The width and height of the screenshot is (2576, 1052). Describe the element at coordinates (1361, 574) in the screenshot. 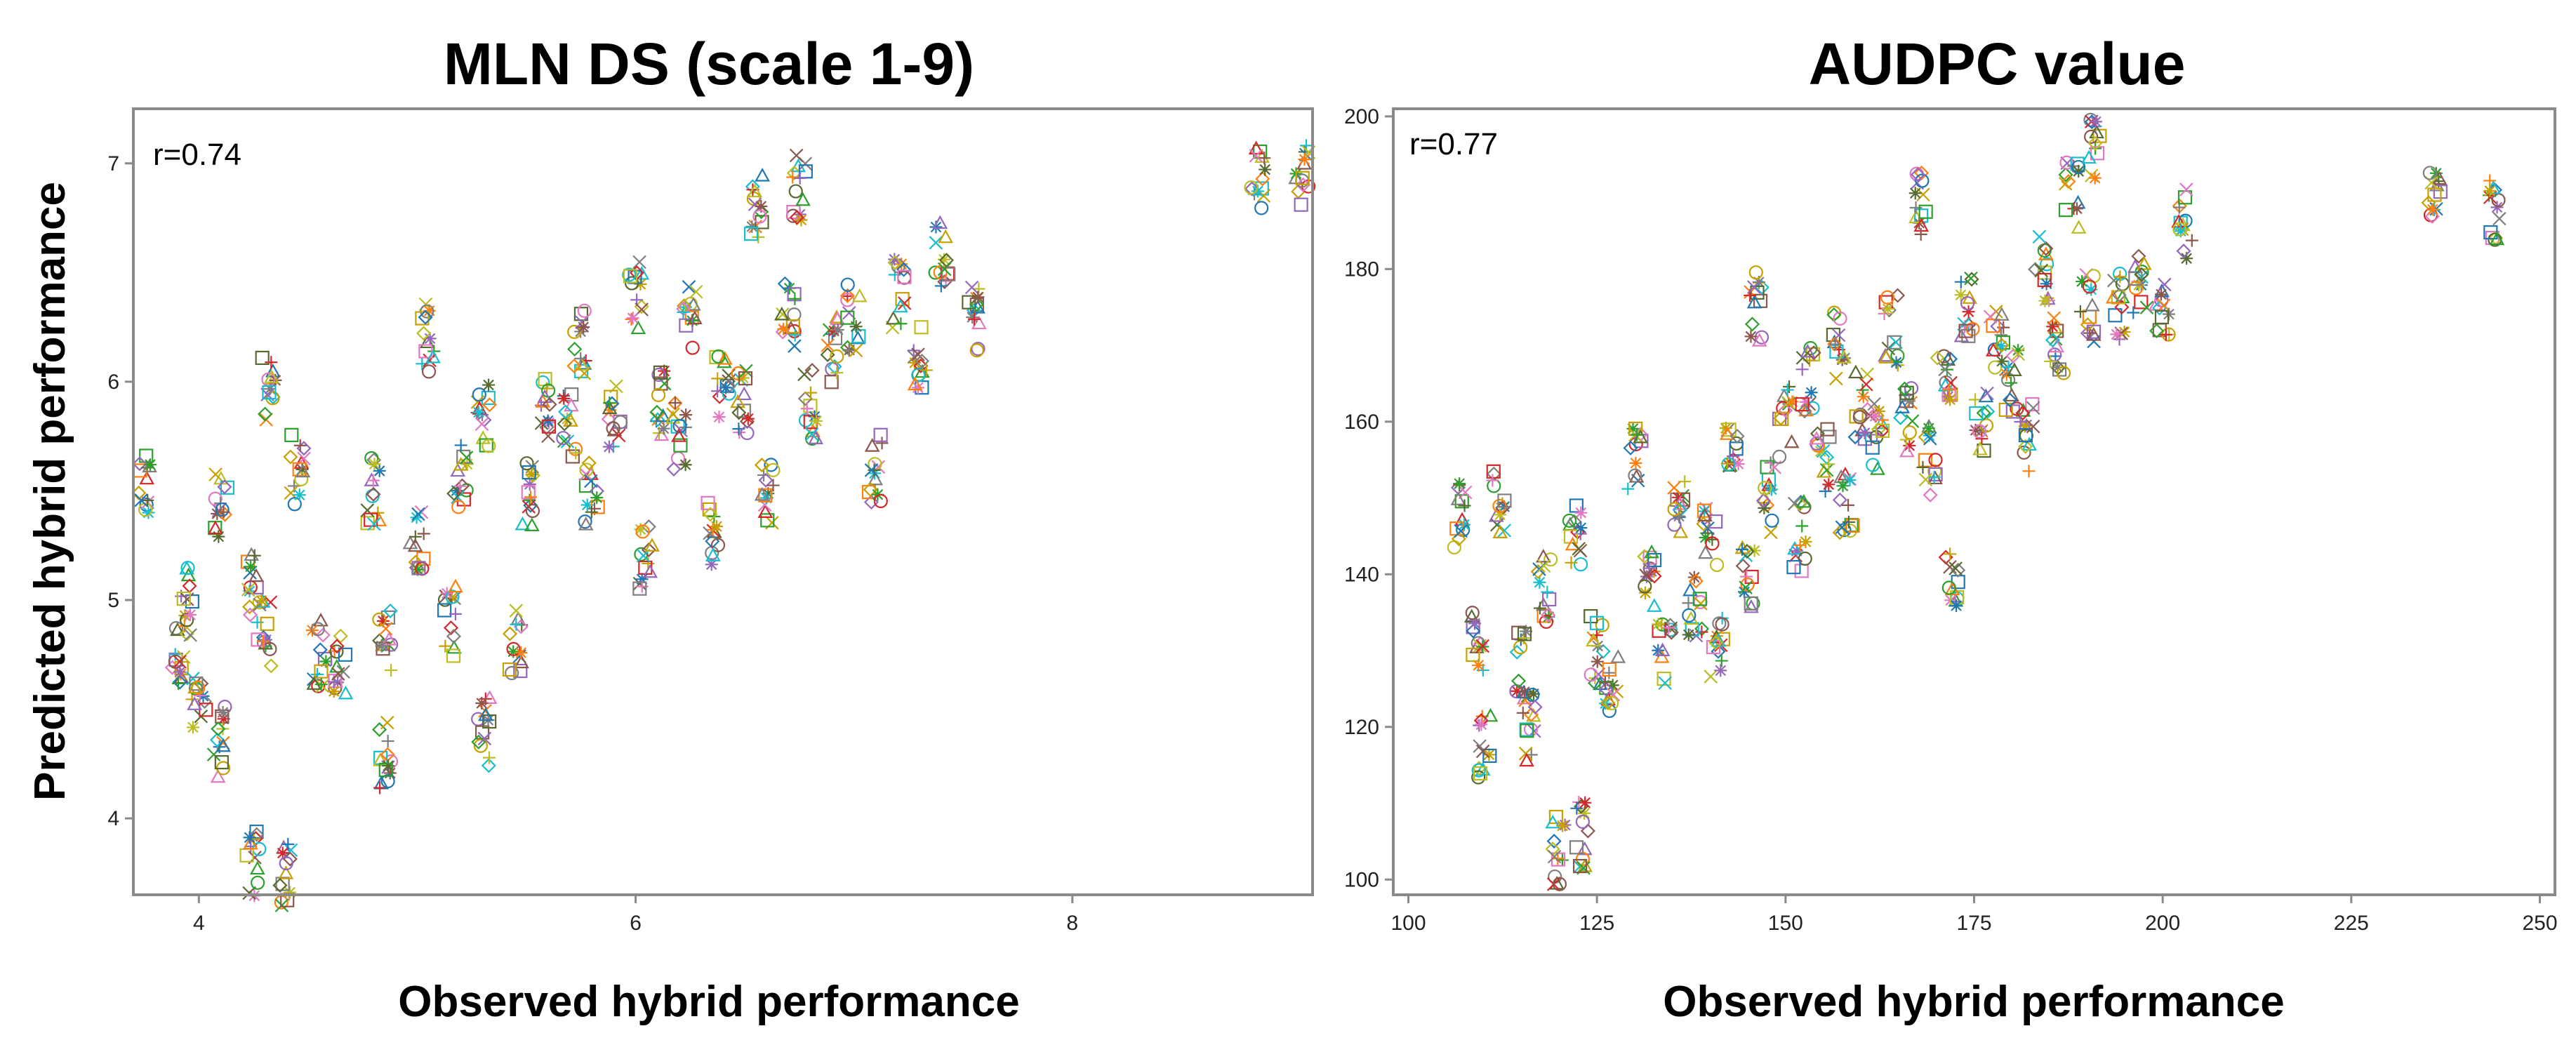

I see `y-tick-label: 140` at that location.